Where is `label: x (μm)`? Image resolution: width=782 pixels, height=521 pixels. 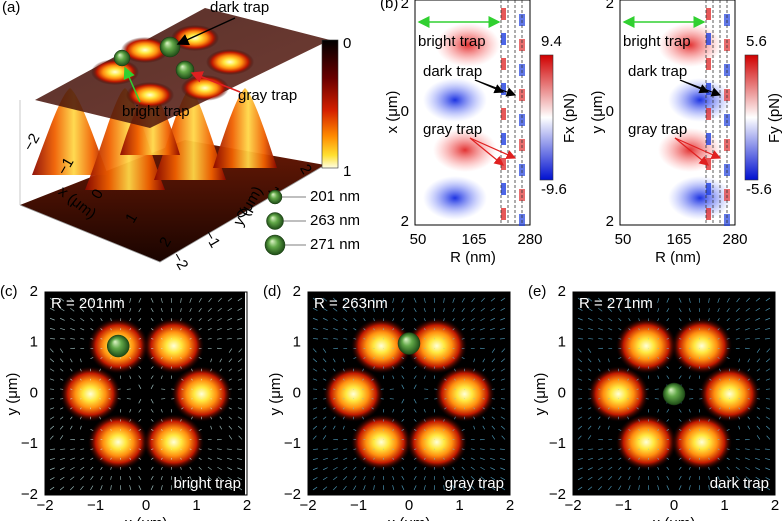
label: x (μm) is located at coordinates (409, 518).